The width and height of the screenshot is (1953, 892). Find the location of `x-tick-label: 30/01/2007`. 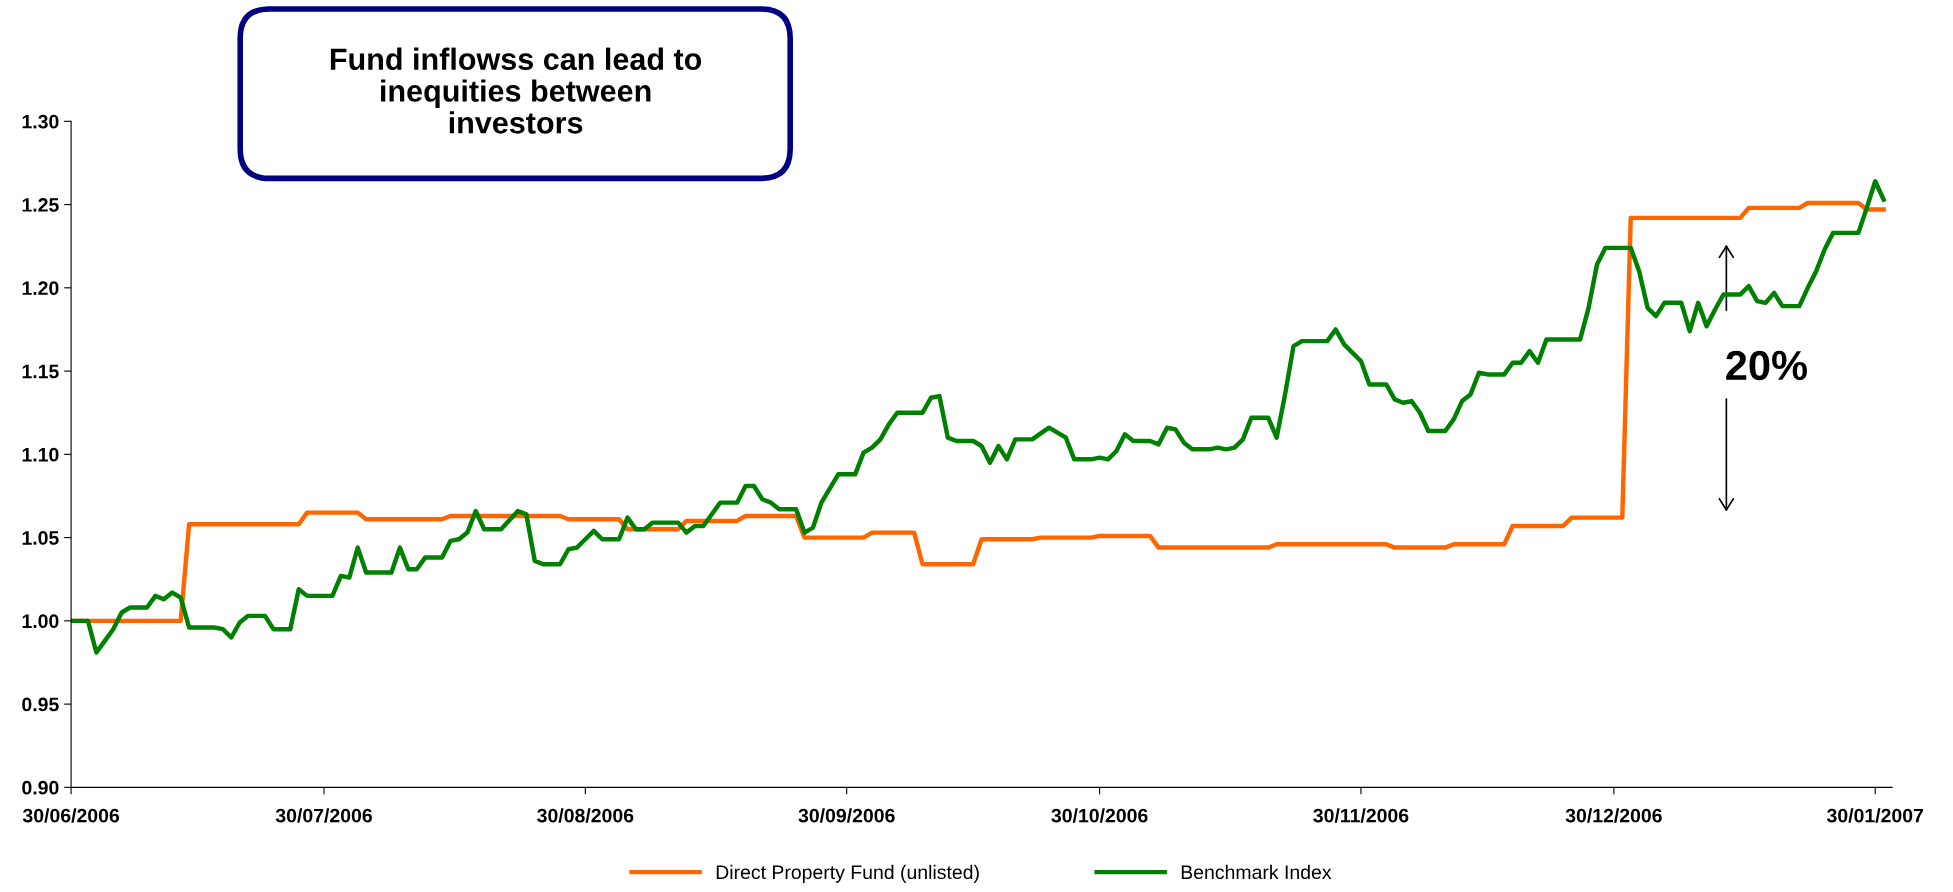

x-tick-label: 30/01/2007 is located at coordinates (1875, 815).